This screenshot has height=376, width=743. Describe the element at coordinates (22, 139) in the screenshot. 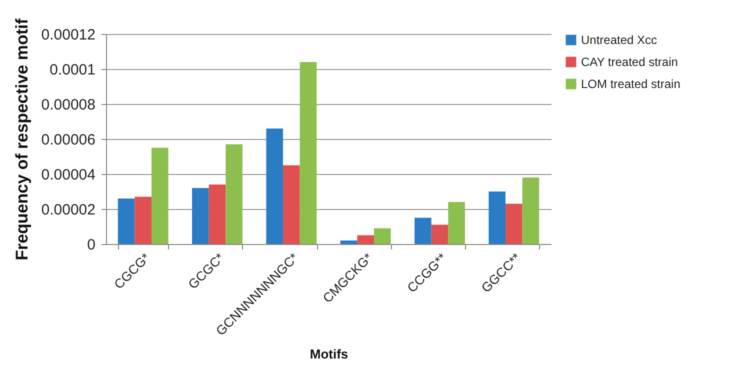

I see `y-axis-title: Frequency of respective motif` at that location.